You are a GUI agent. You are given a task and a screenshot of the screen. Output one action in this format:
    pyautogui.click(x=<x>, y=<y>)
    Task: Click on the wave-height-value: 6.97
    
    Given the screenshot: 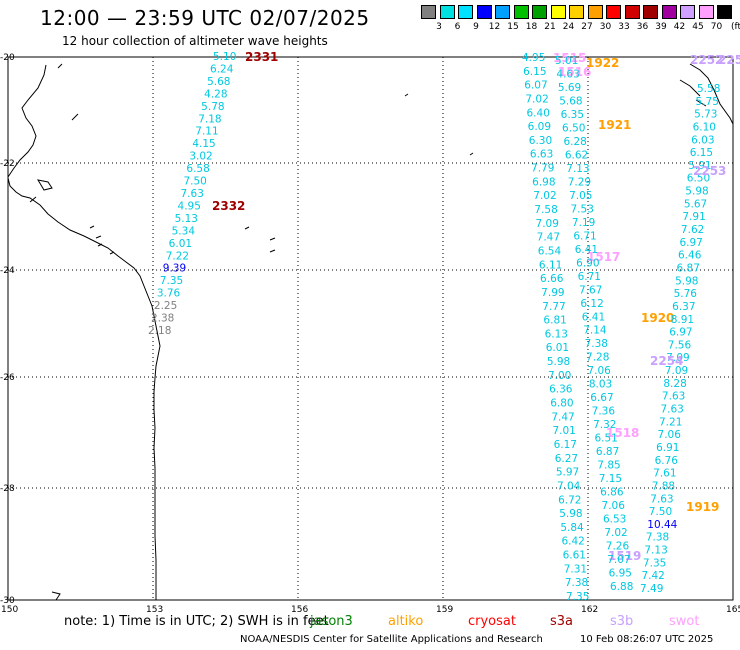 What is the action you would take?
    pyautogui.click(x=690, y=243)
    